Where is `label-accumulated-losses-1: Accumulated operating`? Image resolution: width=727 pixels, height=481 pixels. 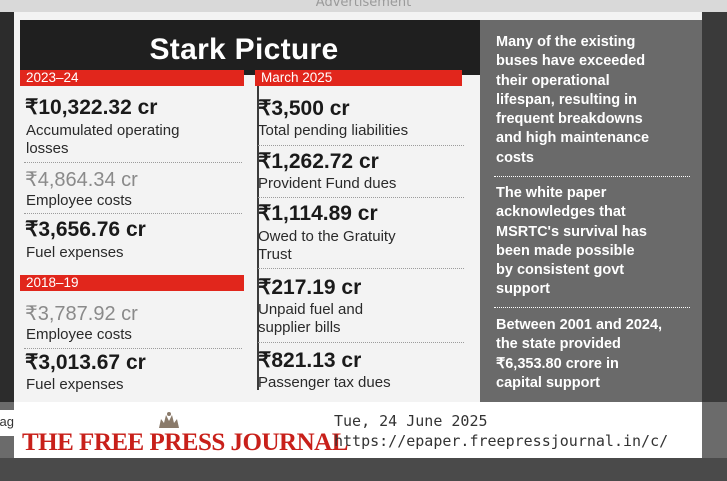 label-accumulated-losses-1: Accumulated operating is located at coordinates (103, 130).